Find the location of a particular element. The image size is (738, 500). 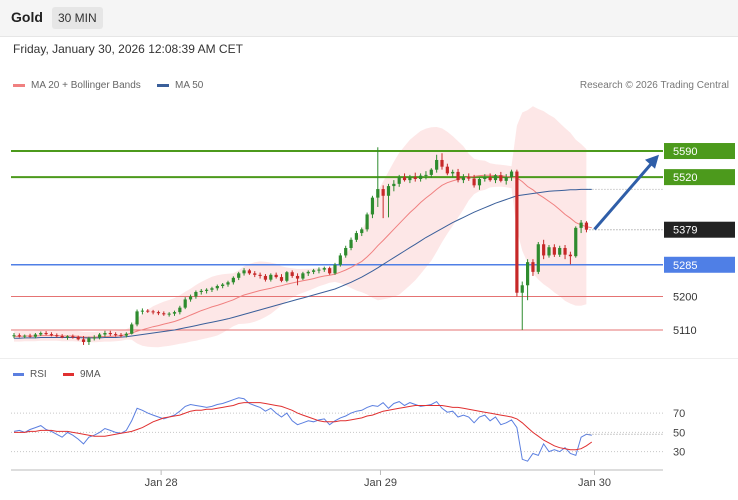

x-tick-label: Jan 28 is located at coordinates (161, 483).